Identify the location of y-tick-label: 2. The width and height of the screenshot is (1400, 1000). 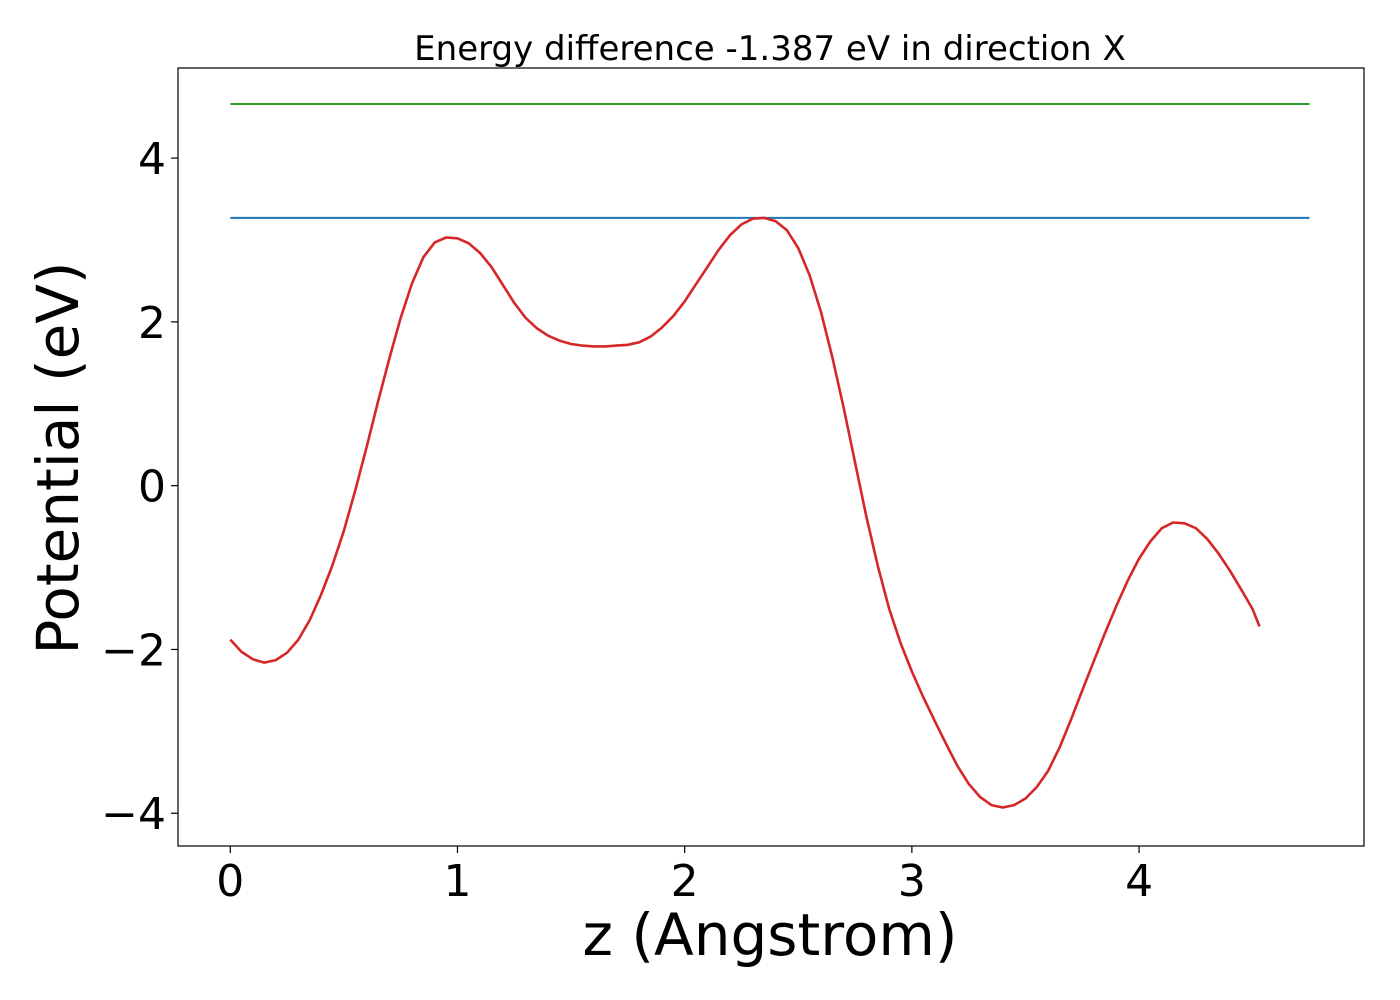
(152, 323).